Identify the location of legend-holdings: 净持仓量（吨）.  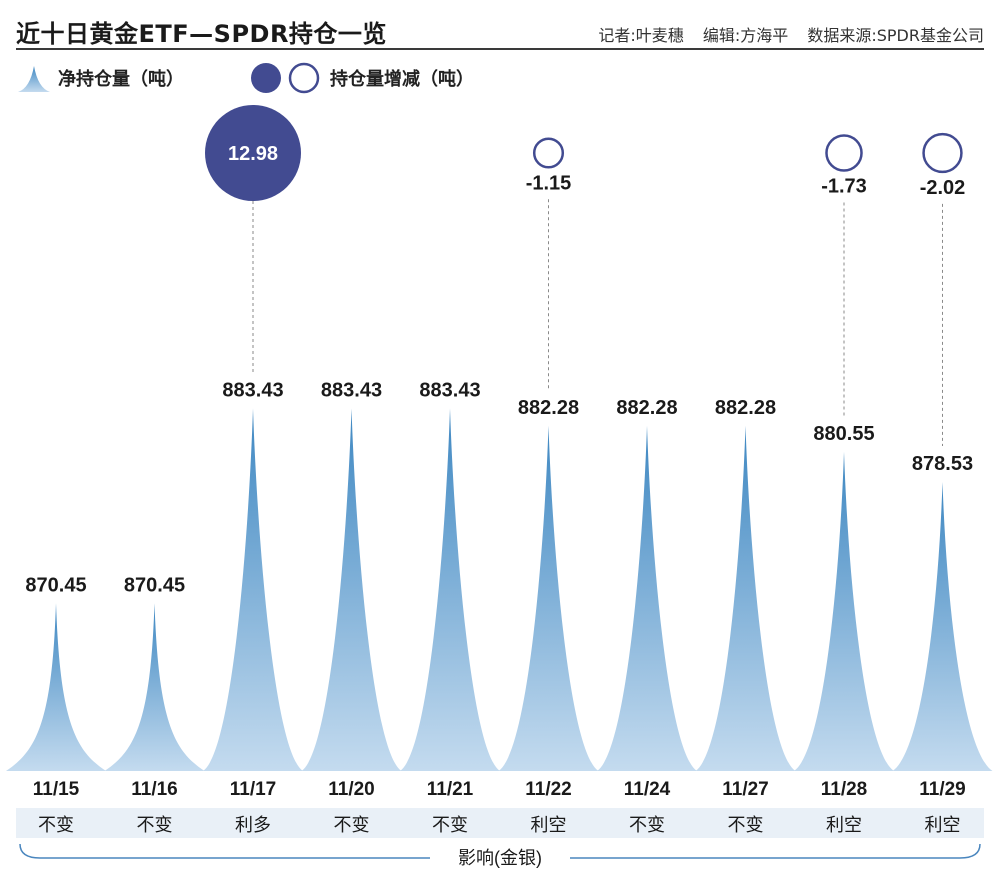
(100, 78).